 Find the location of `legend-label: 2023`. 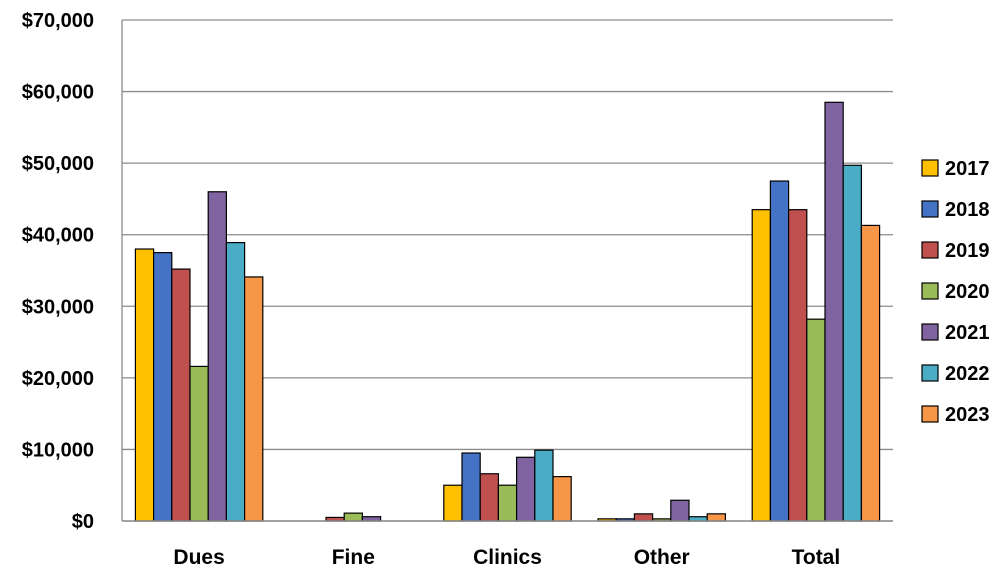

legend-label: 2023 is located at coordinates (967, 415).